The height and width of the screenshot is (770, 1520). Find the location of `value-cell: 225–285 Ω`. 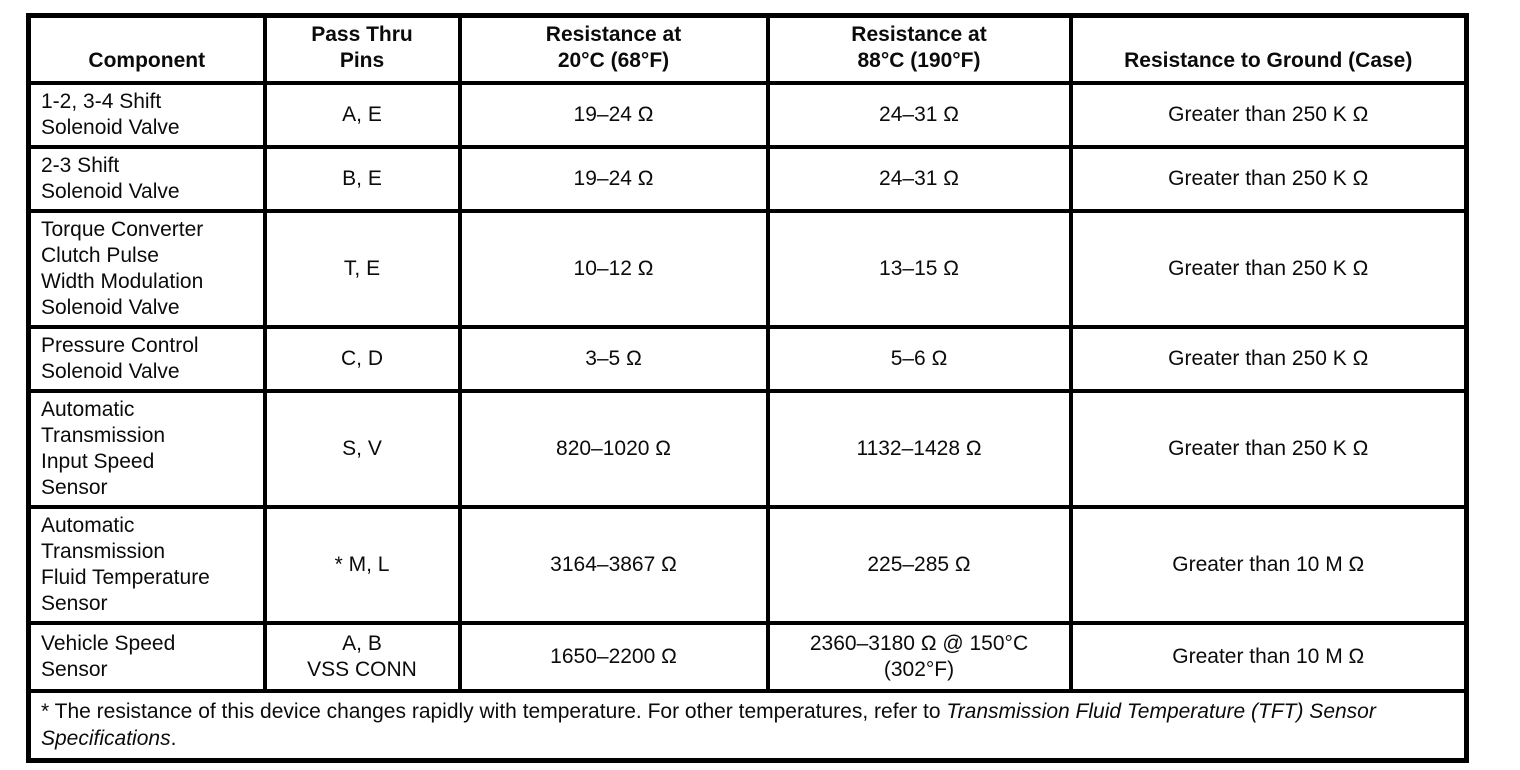

value-cell: 225–285 Ω is located at coordinates (919, 565).